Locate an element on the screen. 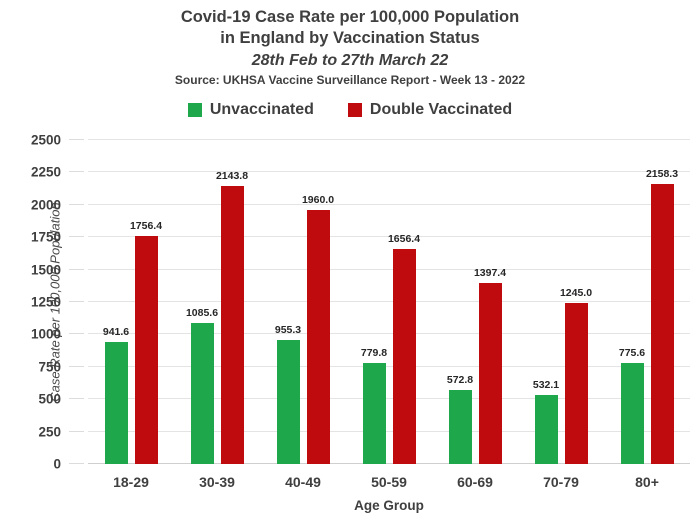 This screenshot has width=700, height=527. legend-label-unvaccinated: Unvaccinated is located at coordinates (261, 109).